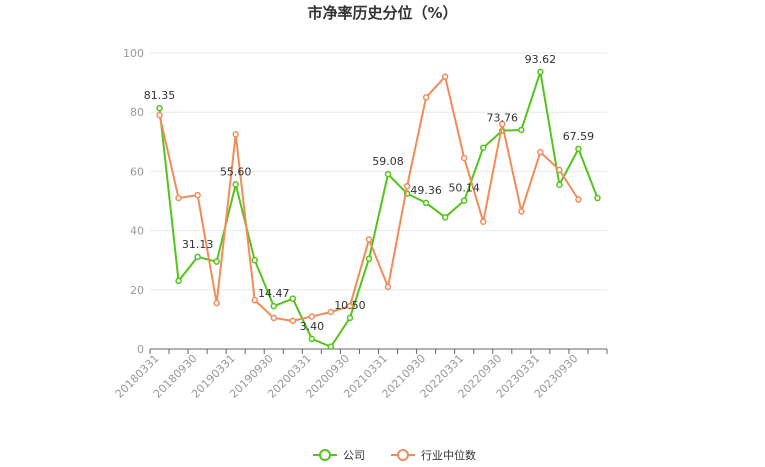 This screenshot has height=467, width=765. What do you see at coordinates (137, 290) in the screenshot?
I see `y-tick-label: 20` at bounding box center [137, 290].